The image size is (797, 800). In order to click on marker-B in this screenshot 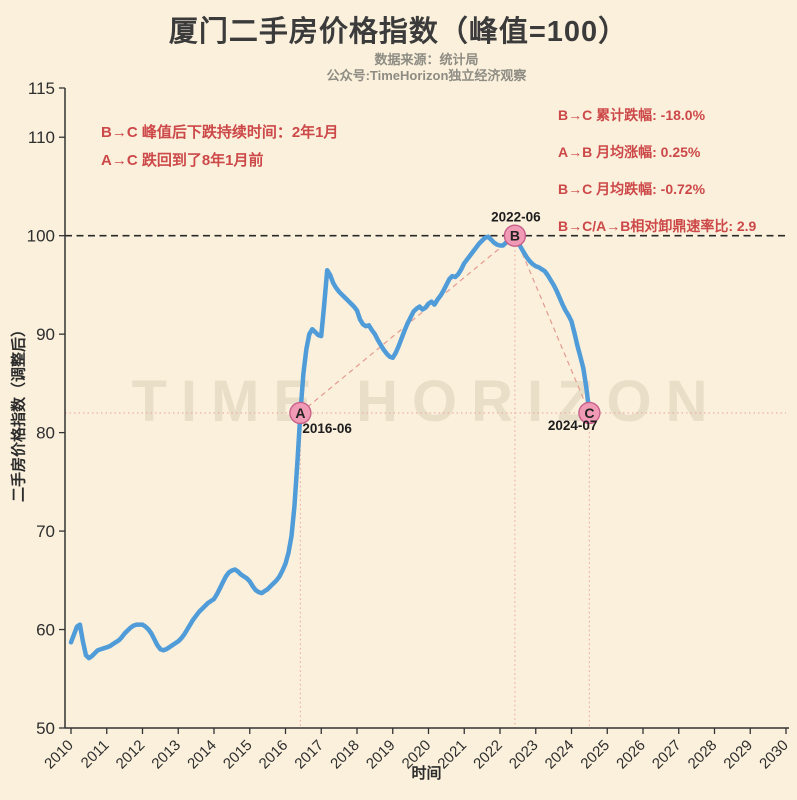, I will do `click(515, 235)`.